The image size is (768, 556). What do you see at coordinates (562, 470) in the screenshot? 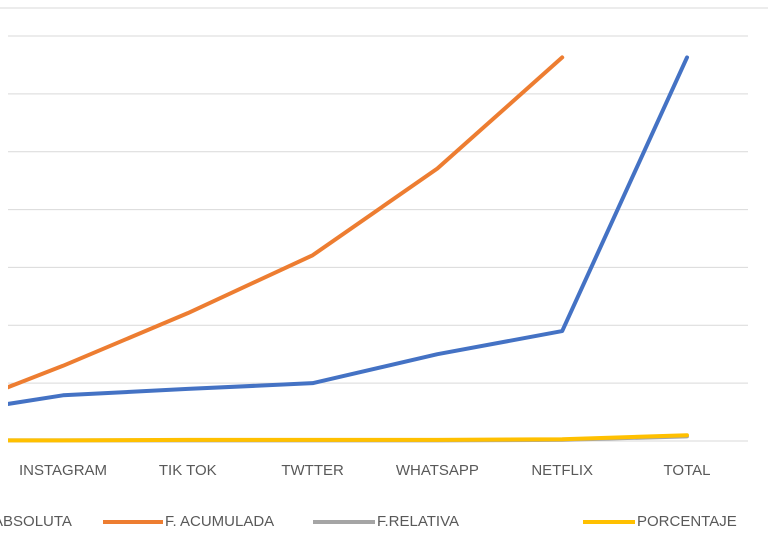
I see `x-tick-label: NETFLIX` at bounding box center [562, 470].